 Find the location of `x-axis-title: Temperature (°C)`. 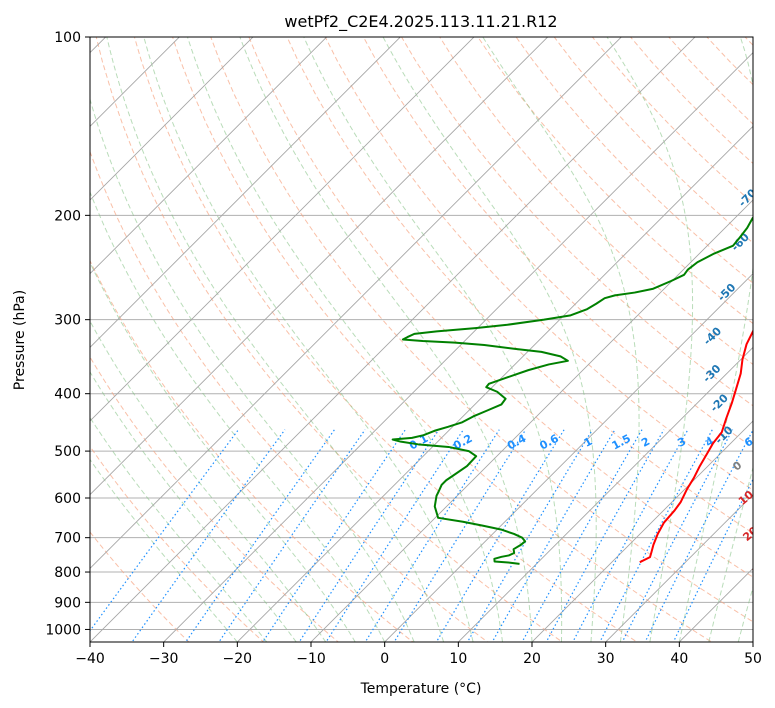

x-axis-title: Temperature (°C) is located at coordinates (421, 689).